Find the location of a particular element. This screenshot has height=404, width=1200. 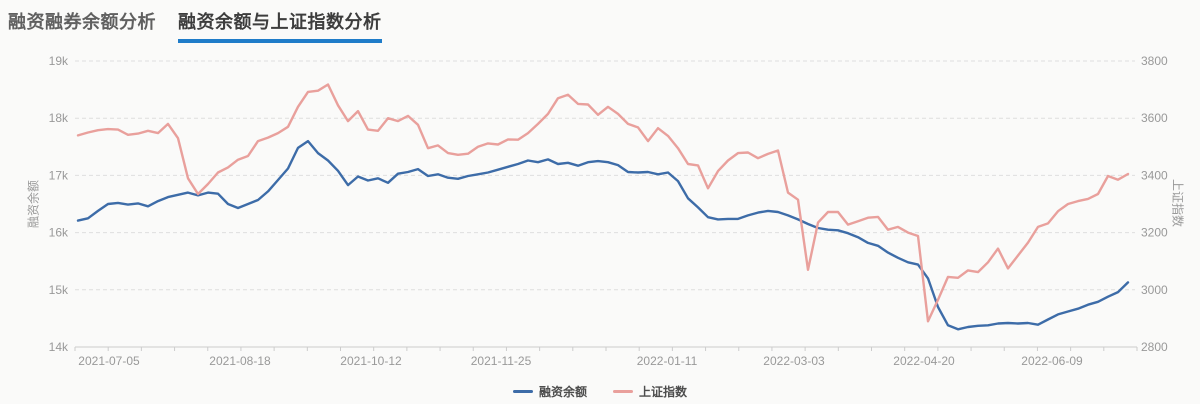

y-left-tick: 15k is located at coordinates (59, 290).